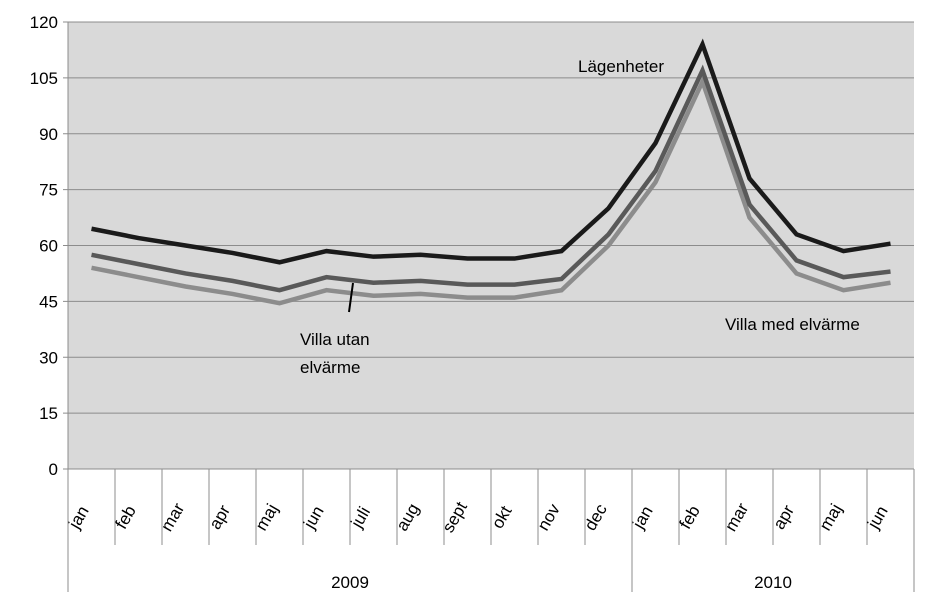 The height and width of the screenshot is (592, 929). Describe the element at coordinates (454, 517) in the screenshot. I see `x-tick-label: sept` at that location.